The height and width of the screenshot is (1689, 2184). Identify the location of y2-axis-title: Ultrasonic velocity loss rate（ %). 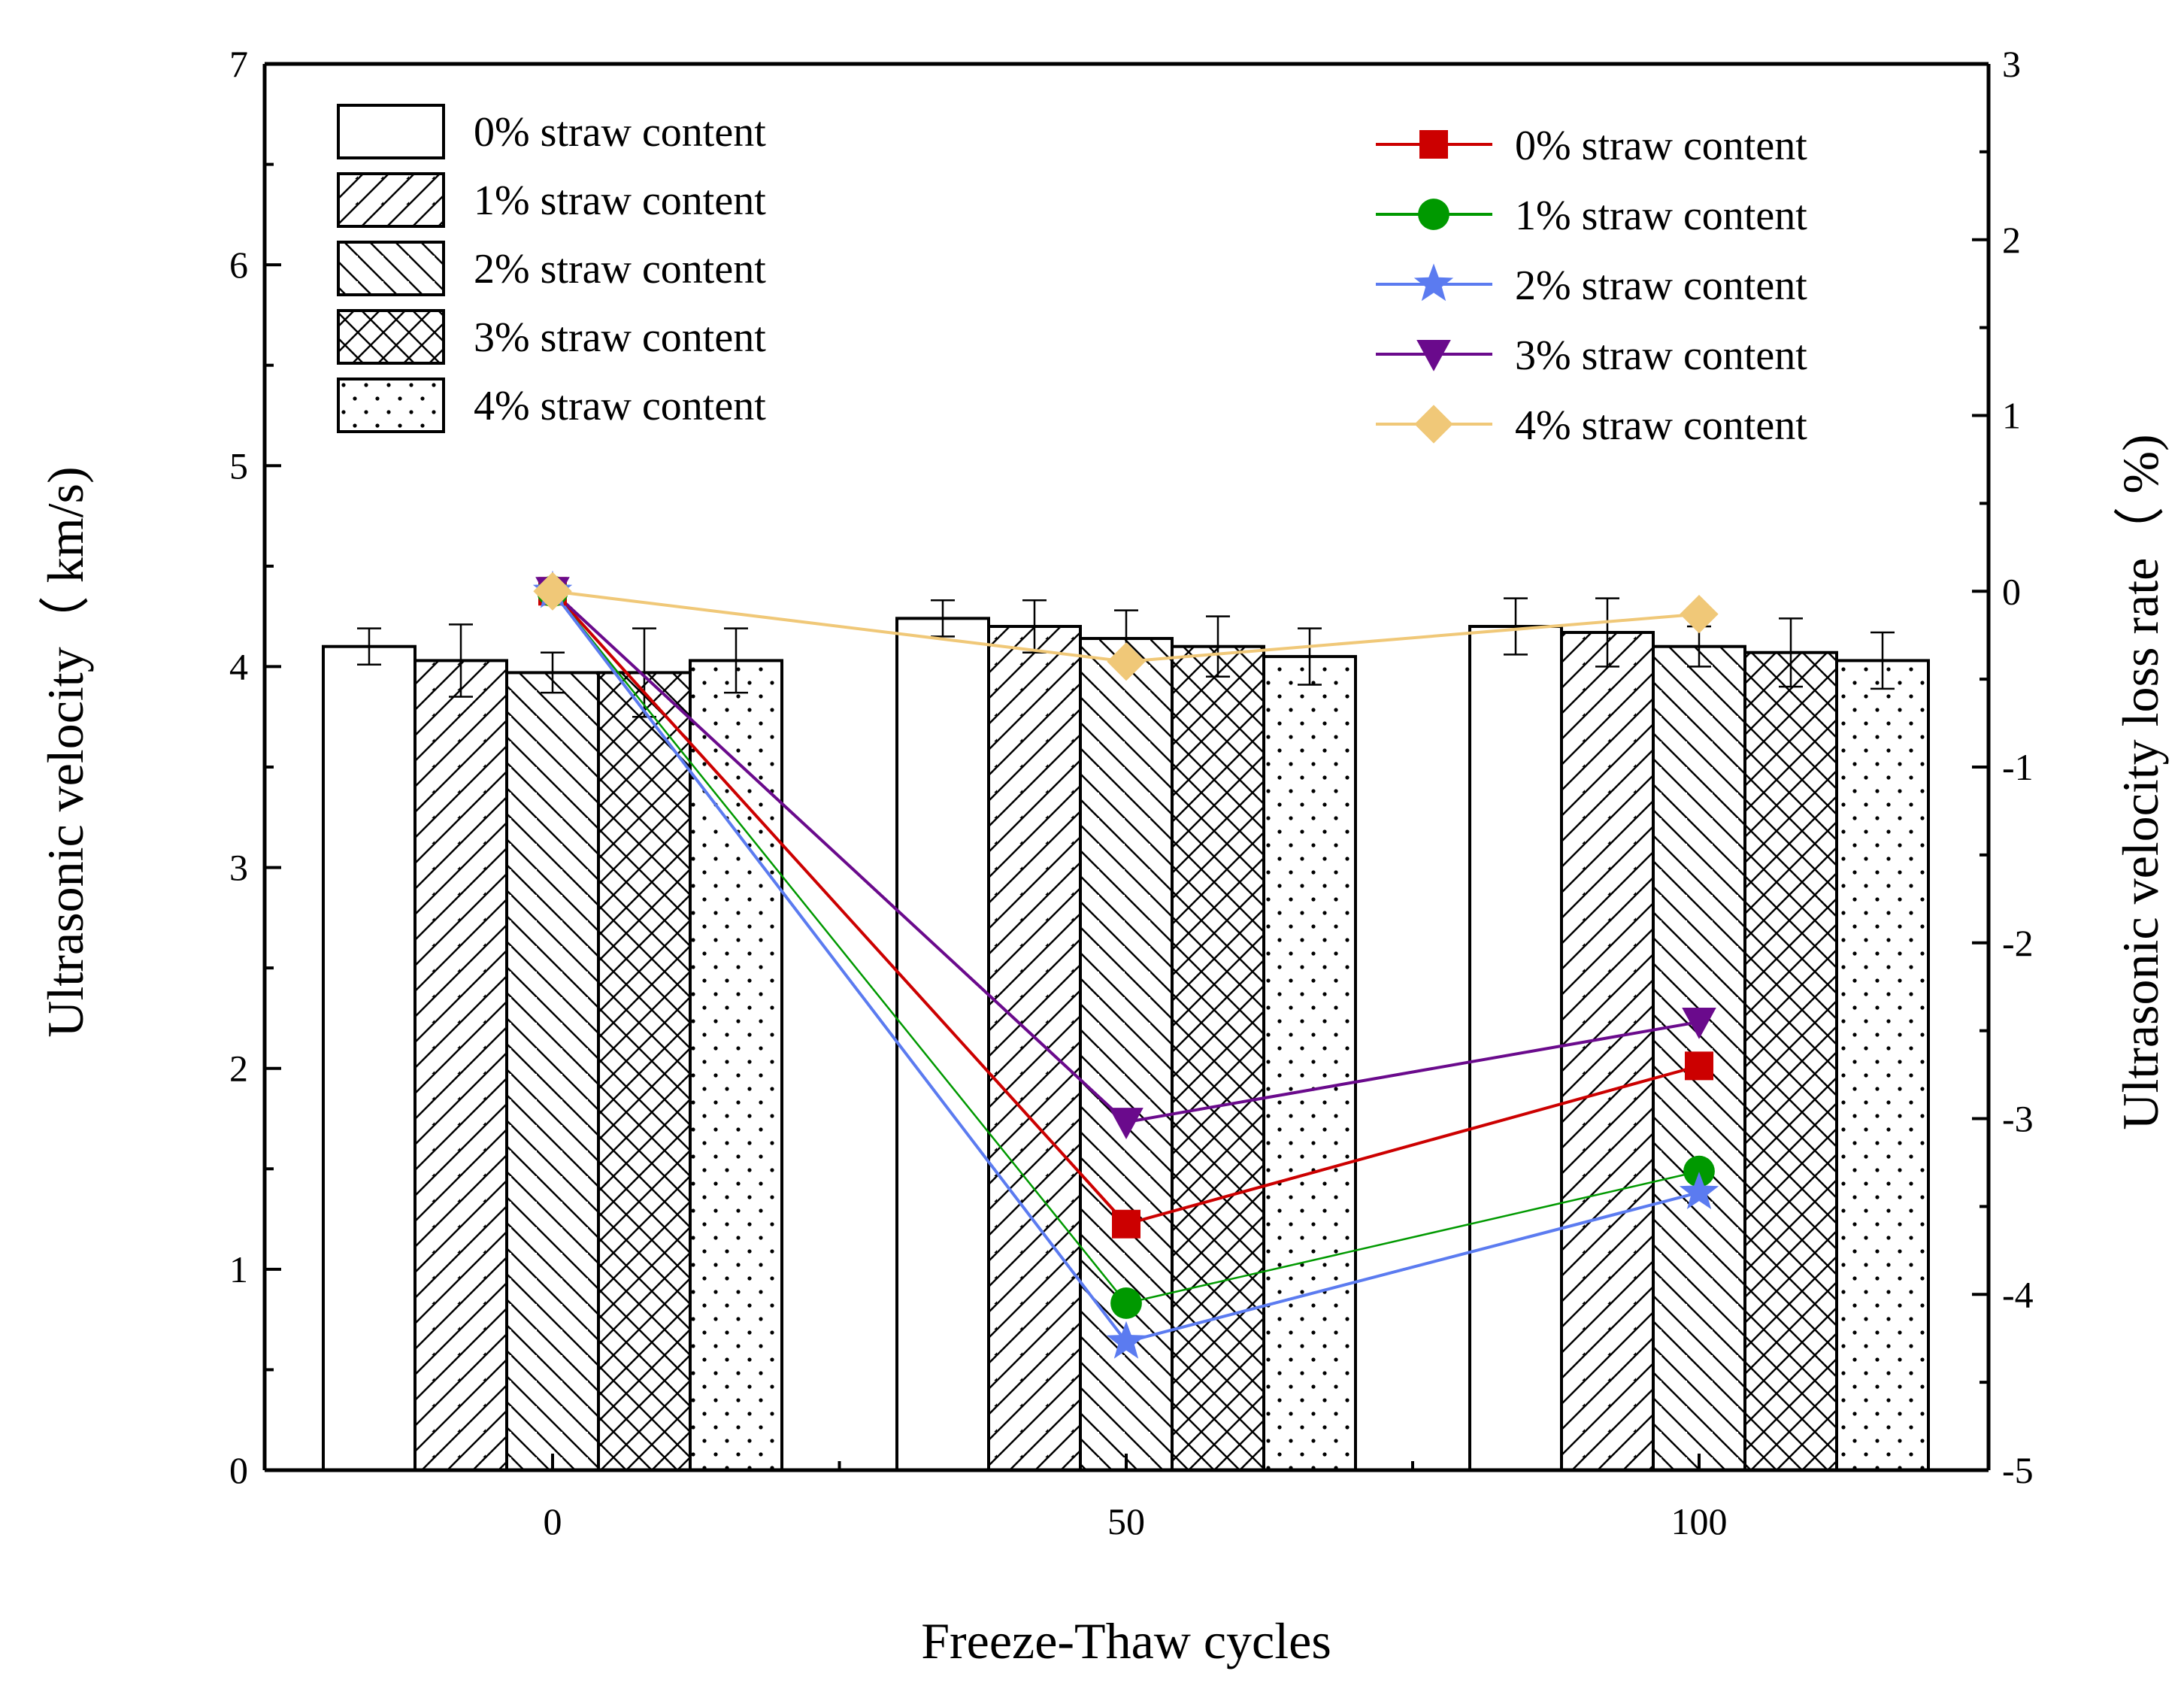
(2140, 782).